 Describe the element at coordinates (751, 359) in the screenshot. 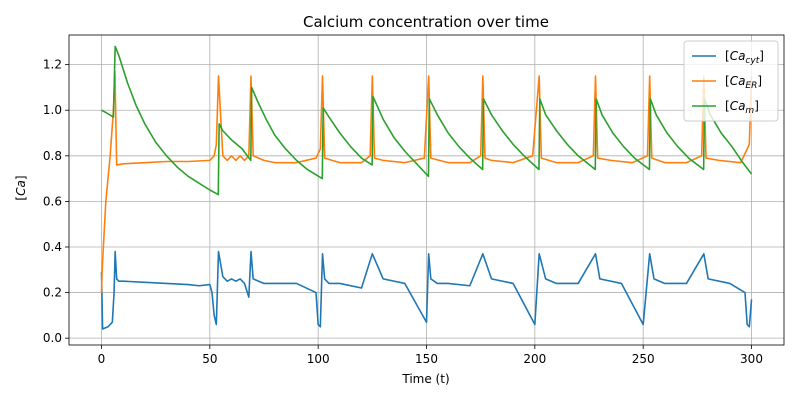

I see `x-tick-label: 300` at that location.